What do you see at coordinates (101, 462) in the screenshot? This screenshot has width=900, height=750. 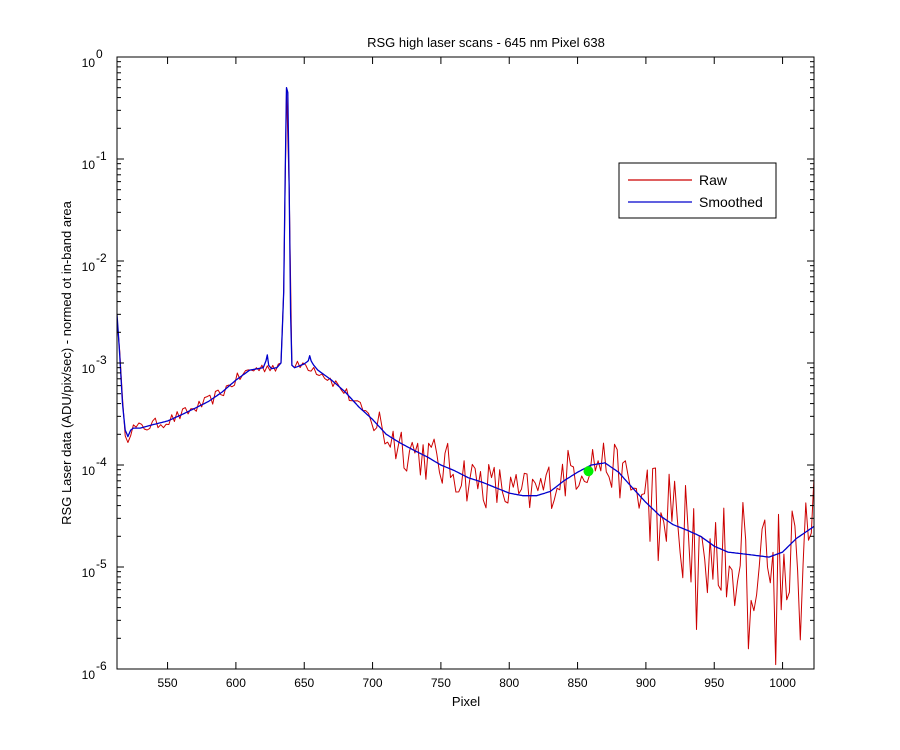 I see `y-tick-exponent: -4` at bounding box center [101, 462].